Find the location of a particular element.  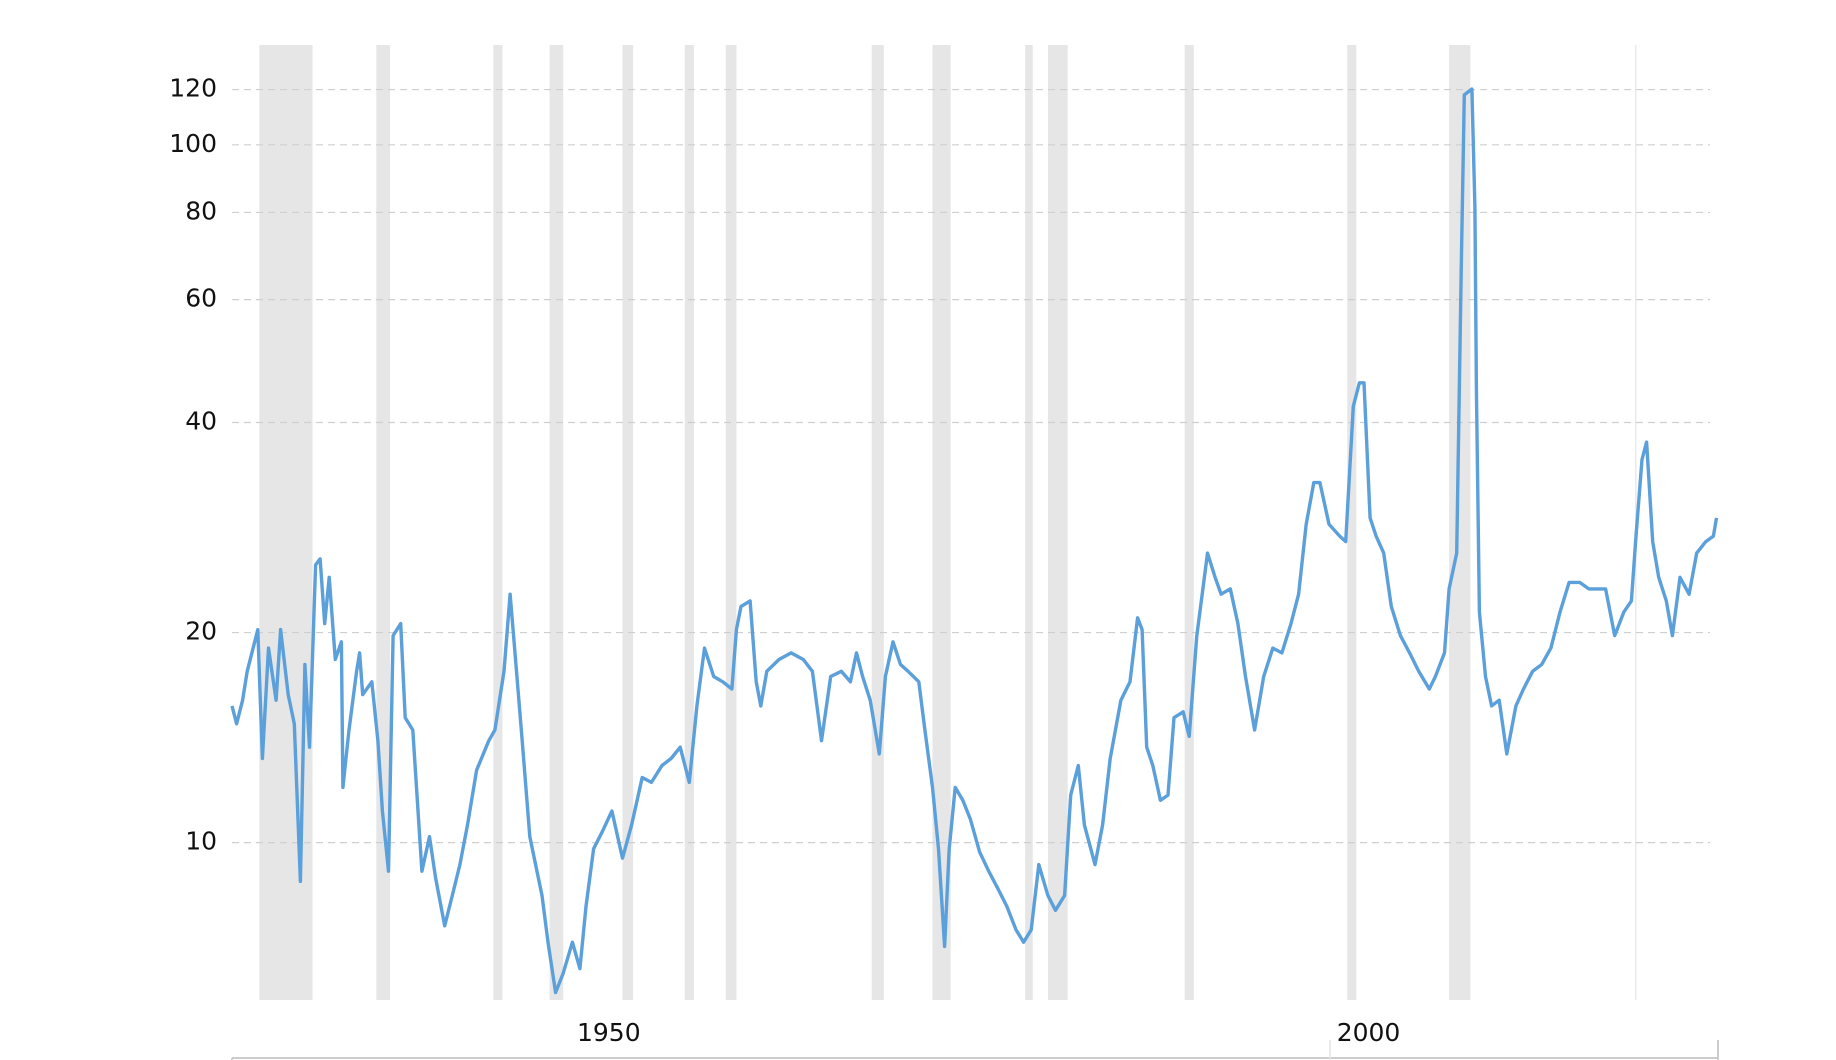

y-tick-label: 60 is located at coordinates (201, 298).